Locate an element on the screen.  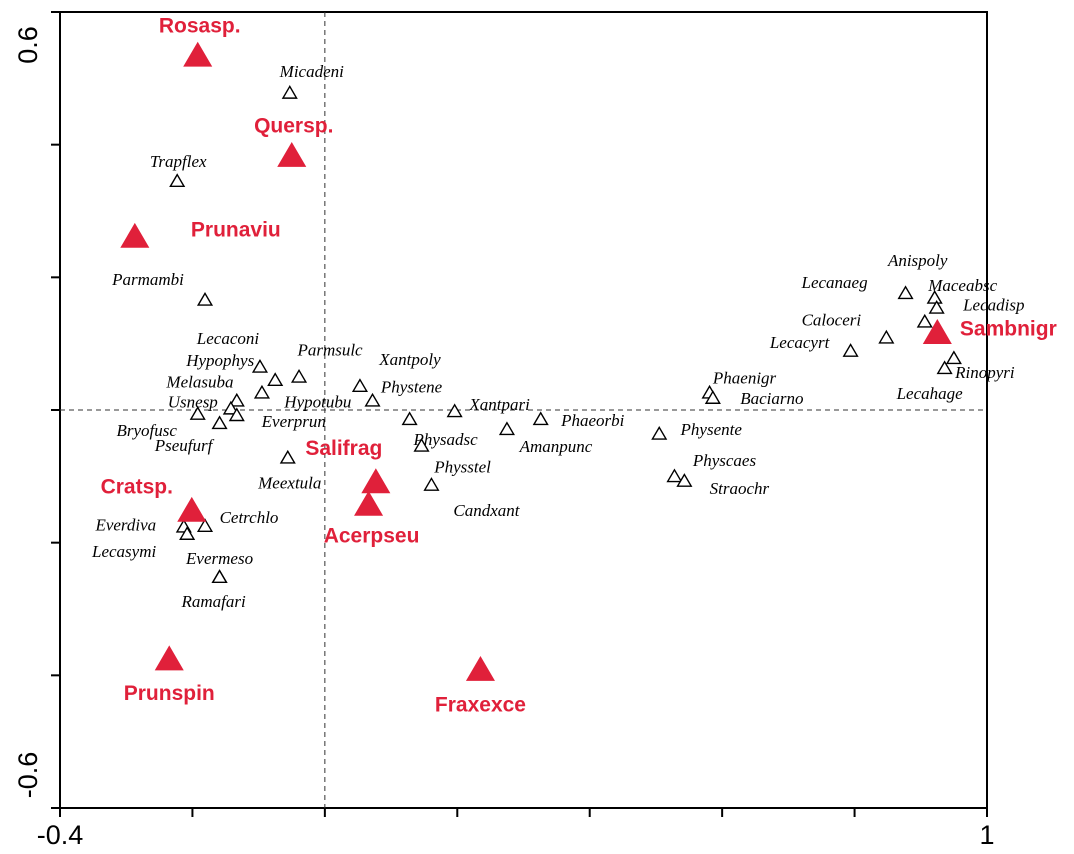
species-label: Physadsc is located at coordinates (446, 439).